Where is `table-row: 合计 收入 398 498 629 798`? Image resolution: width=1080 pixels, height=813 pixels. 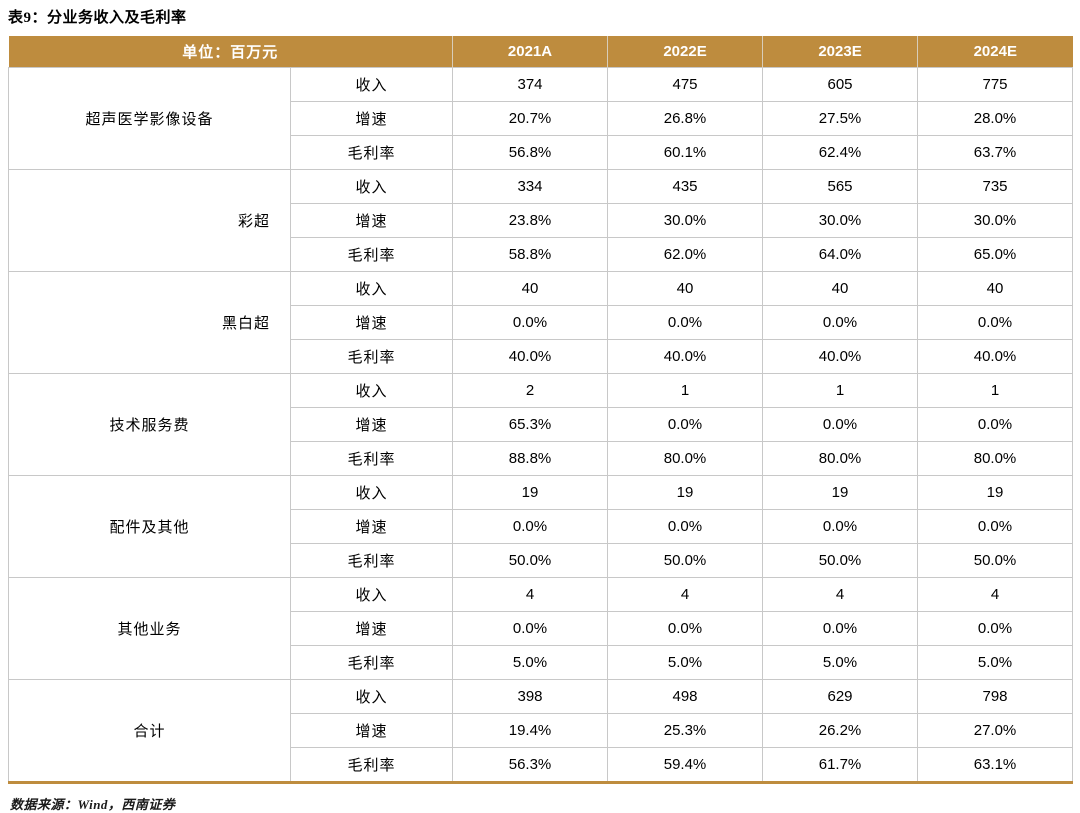
table-row: 合计 收入 398 498 629 798 is located at coordinates (541, 731).